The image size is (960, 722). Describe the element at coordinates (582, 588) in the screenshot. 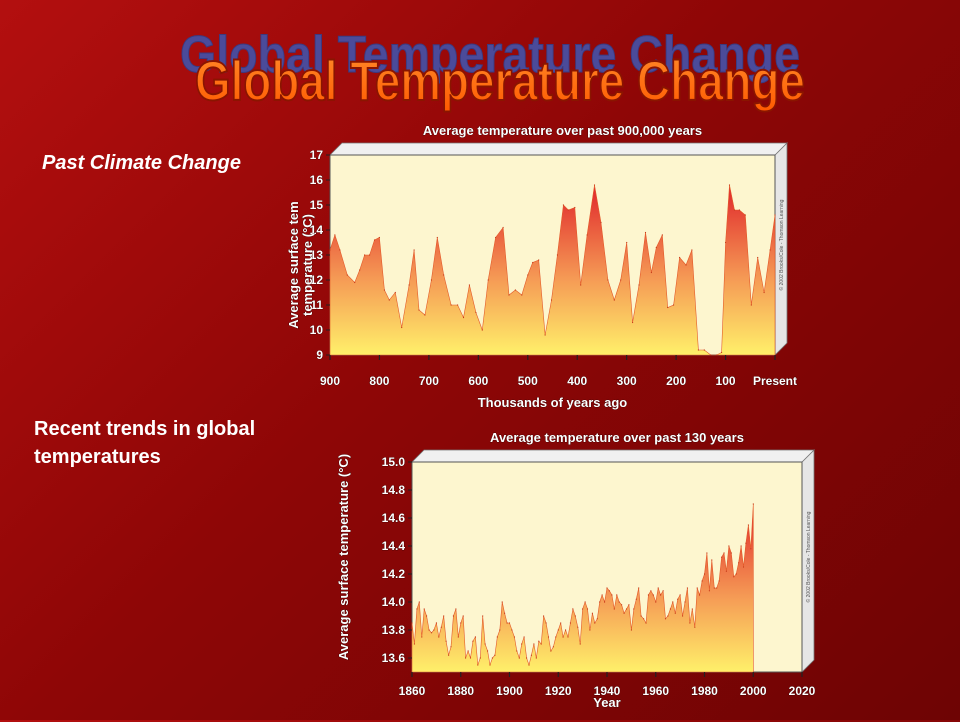

I see `temperature-area-series` at that location.